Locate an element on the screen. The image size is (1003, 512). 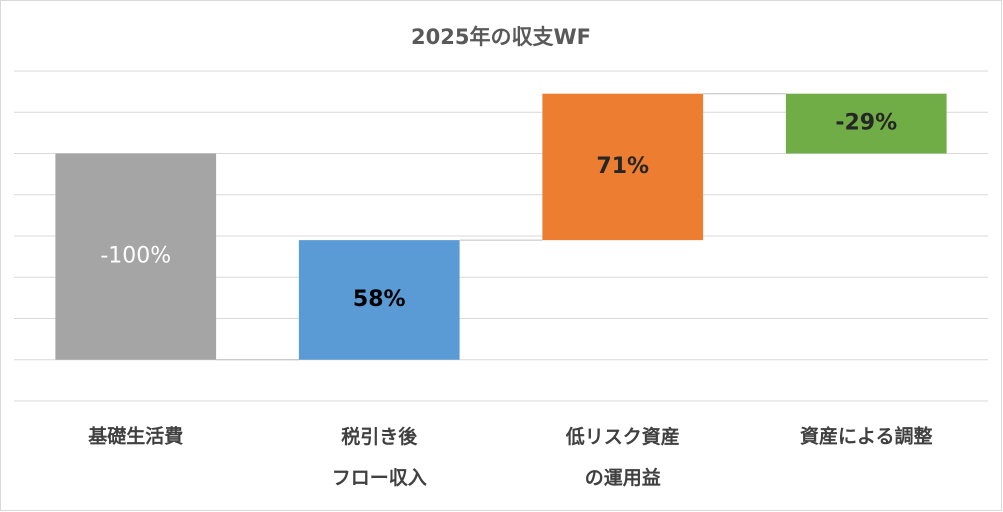
x-tick-label: 低リスク資産の運用益 is located at coordinates (622, 457).